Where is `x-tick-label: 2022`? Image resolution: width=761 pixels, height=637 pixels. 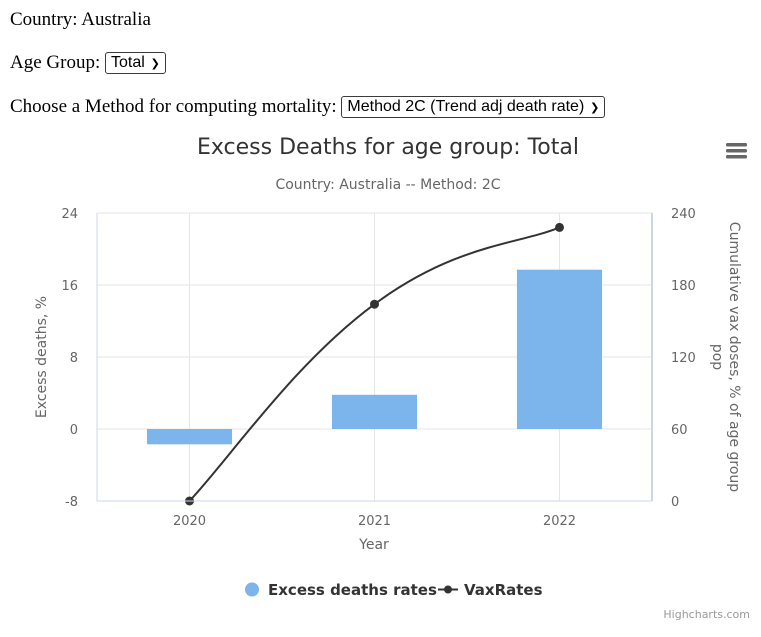 x-tick-label: 2022 is located at coordinates (559, 521).